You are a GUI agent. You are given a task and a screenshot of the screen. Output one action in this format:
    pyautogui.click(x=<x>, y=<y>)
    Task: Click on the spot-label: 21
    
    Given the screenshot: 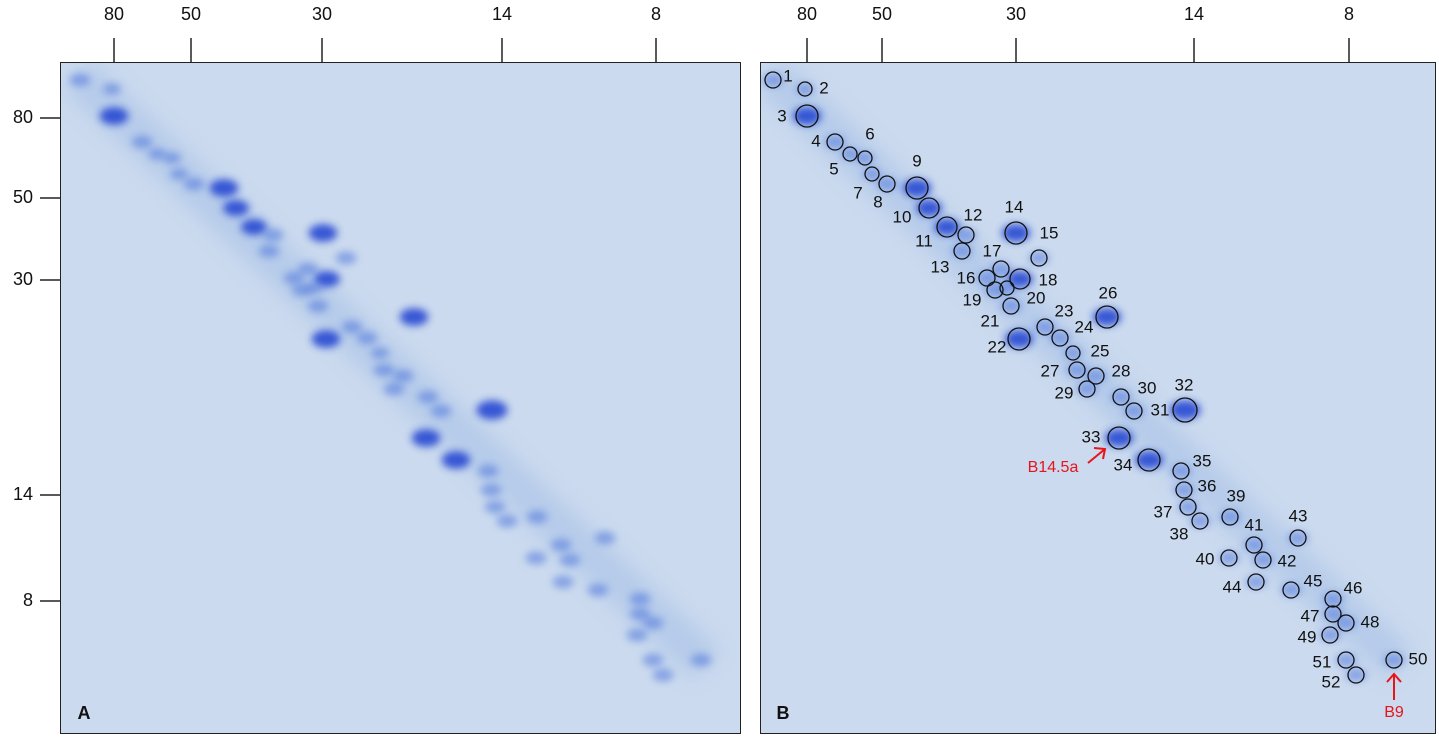 What is the action you would take?
    pyautogui.click(x=990, y=320)
    